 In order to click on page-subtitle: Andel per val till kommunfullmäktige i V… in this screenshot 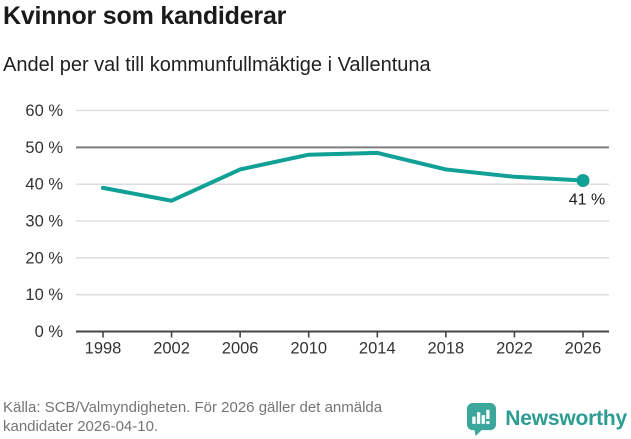, I will do `click(217, 65)`.